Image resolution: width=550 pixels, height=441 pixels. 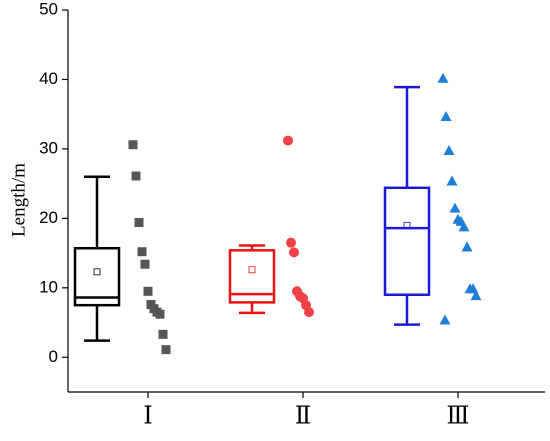 What do you see at coordinates (18, 200) in the screenshot?
I see `y-axis-label: Length/m` at bounding box center [18, 200].